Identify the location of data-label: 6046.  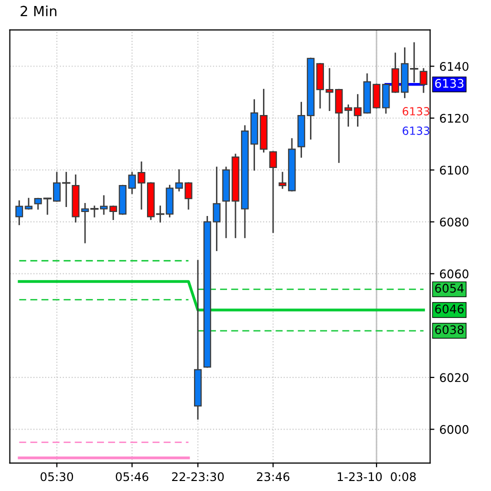
(449, 309).